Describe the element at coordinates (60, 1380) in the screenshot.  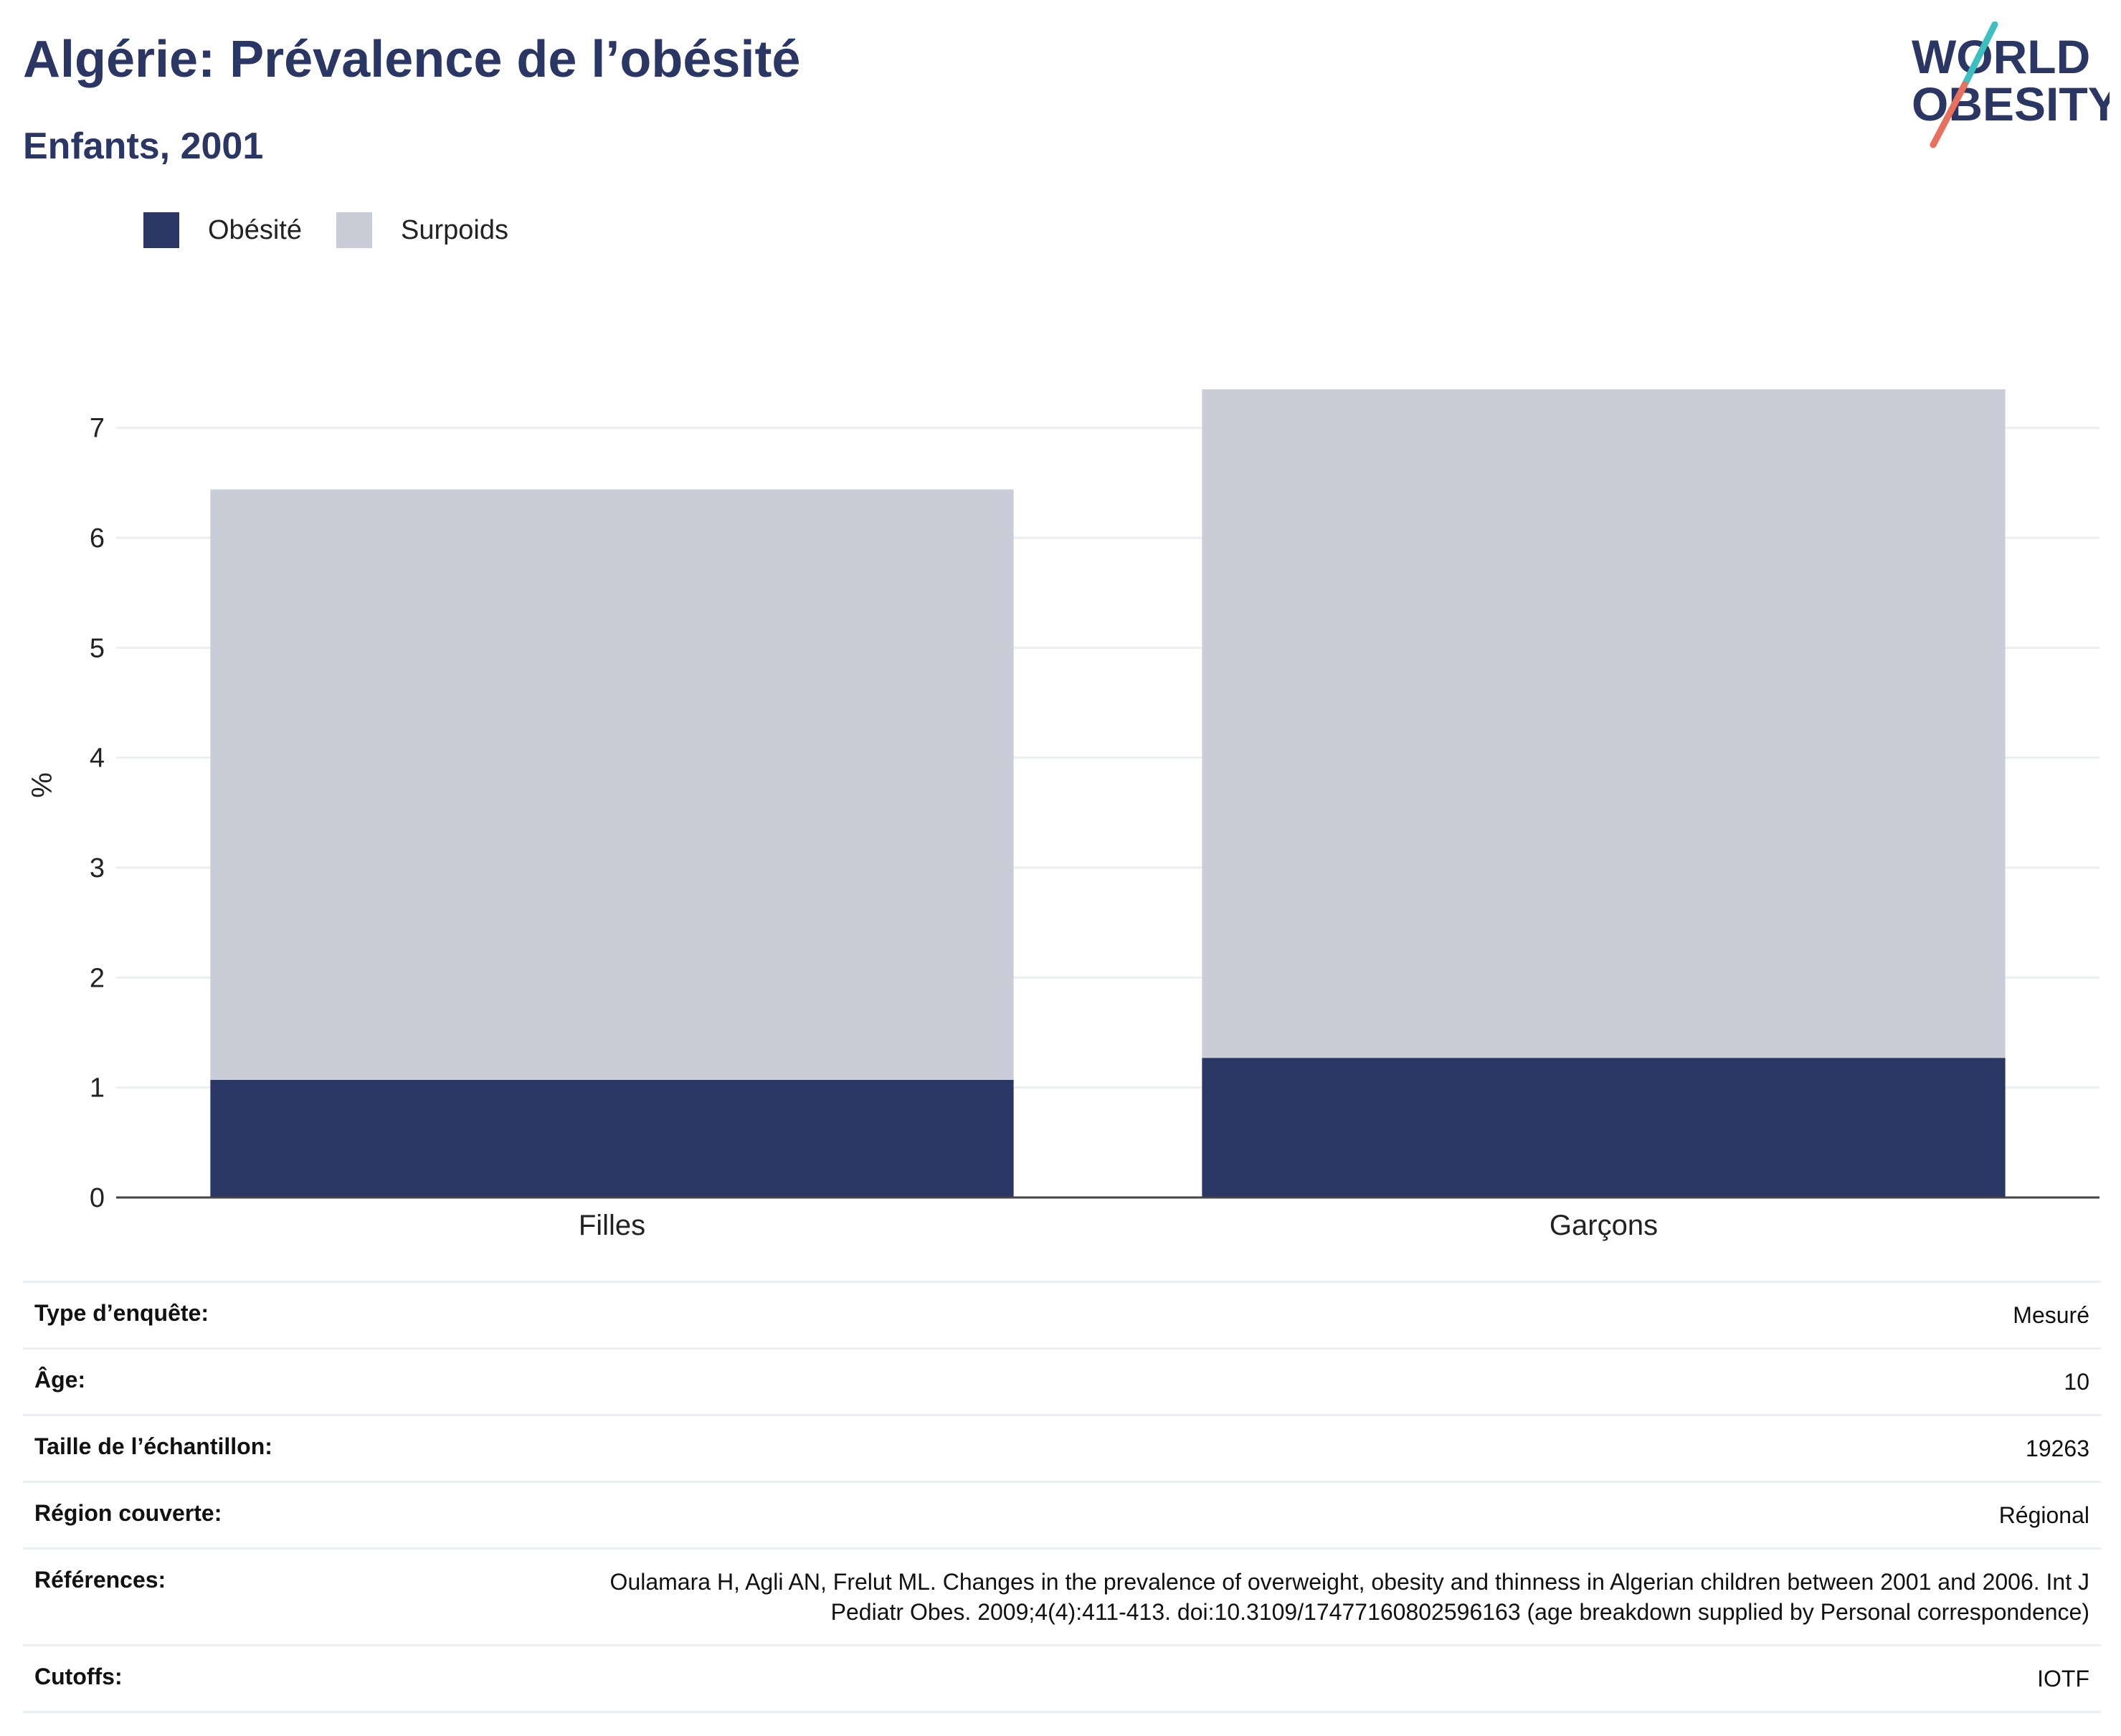
I see `info-label: Âge:` at that location.